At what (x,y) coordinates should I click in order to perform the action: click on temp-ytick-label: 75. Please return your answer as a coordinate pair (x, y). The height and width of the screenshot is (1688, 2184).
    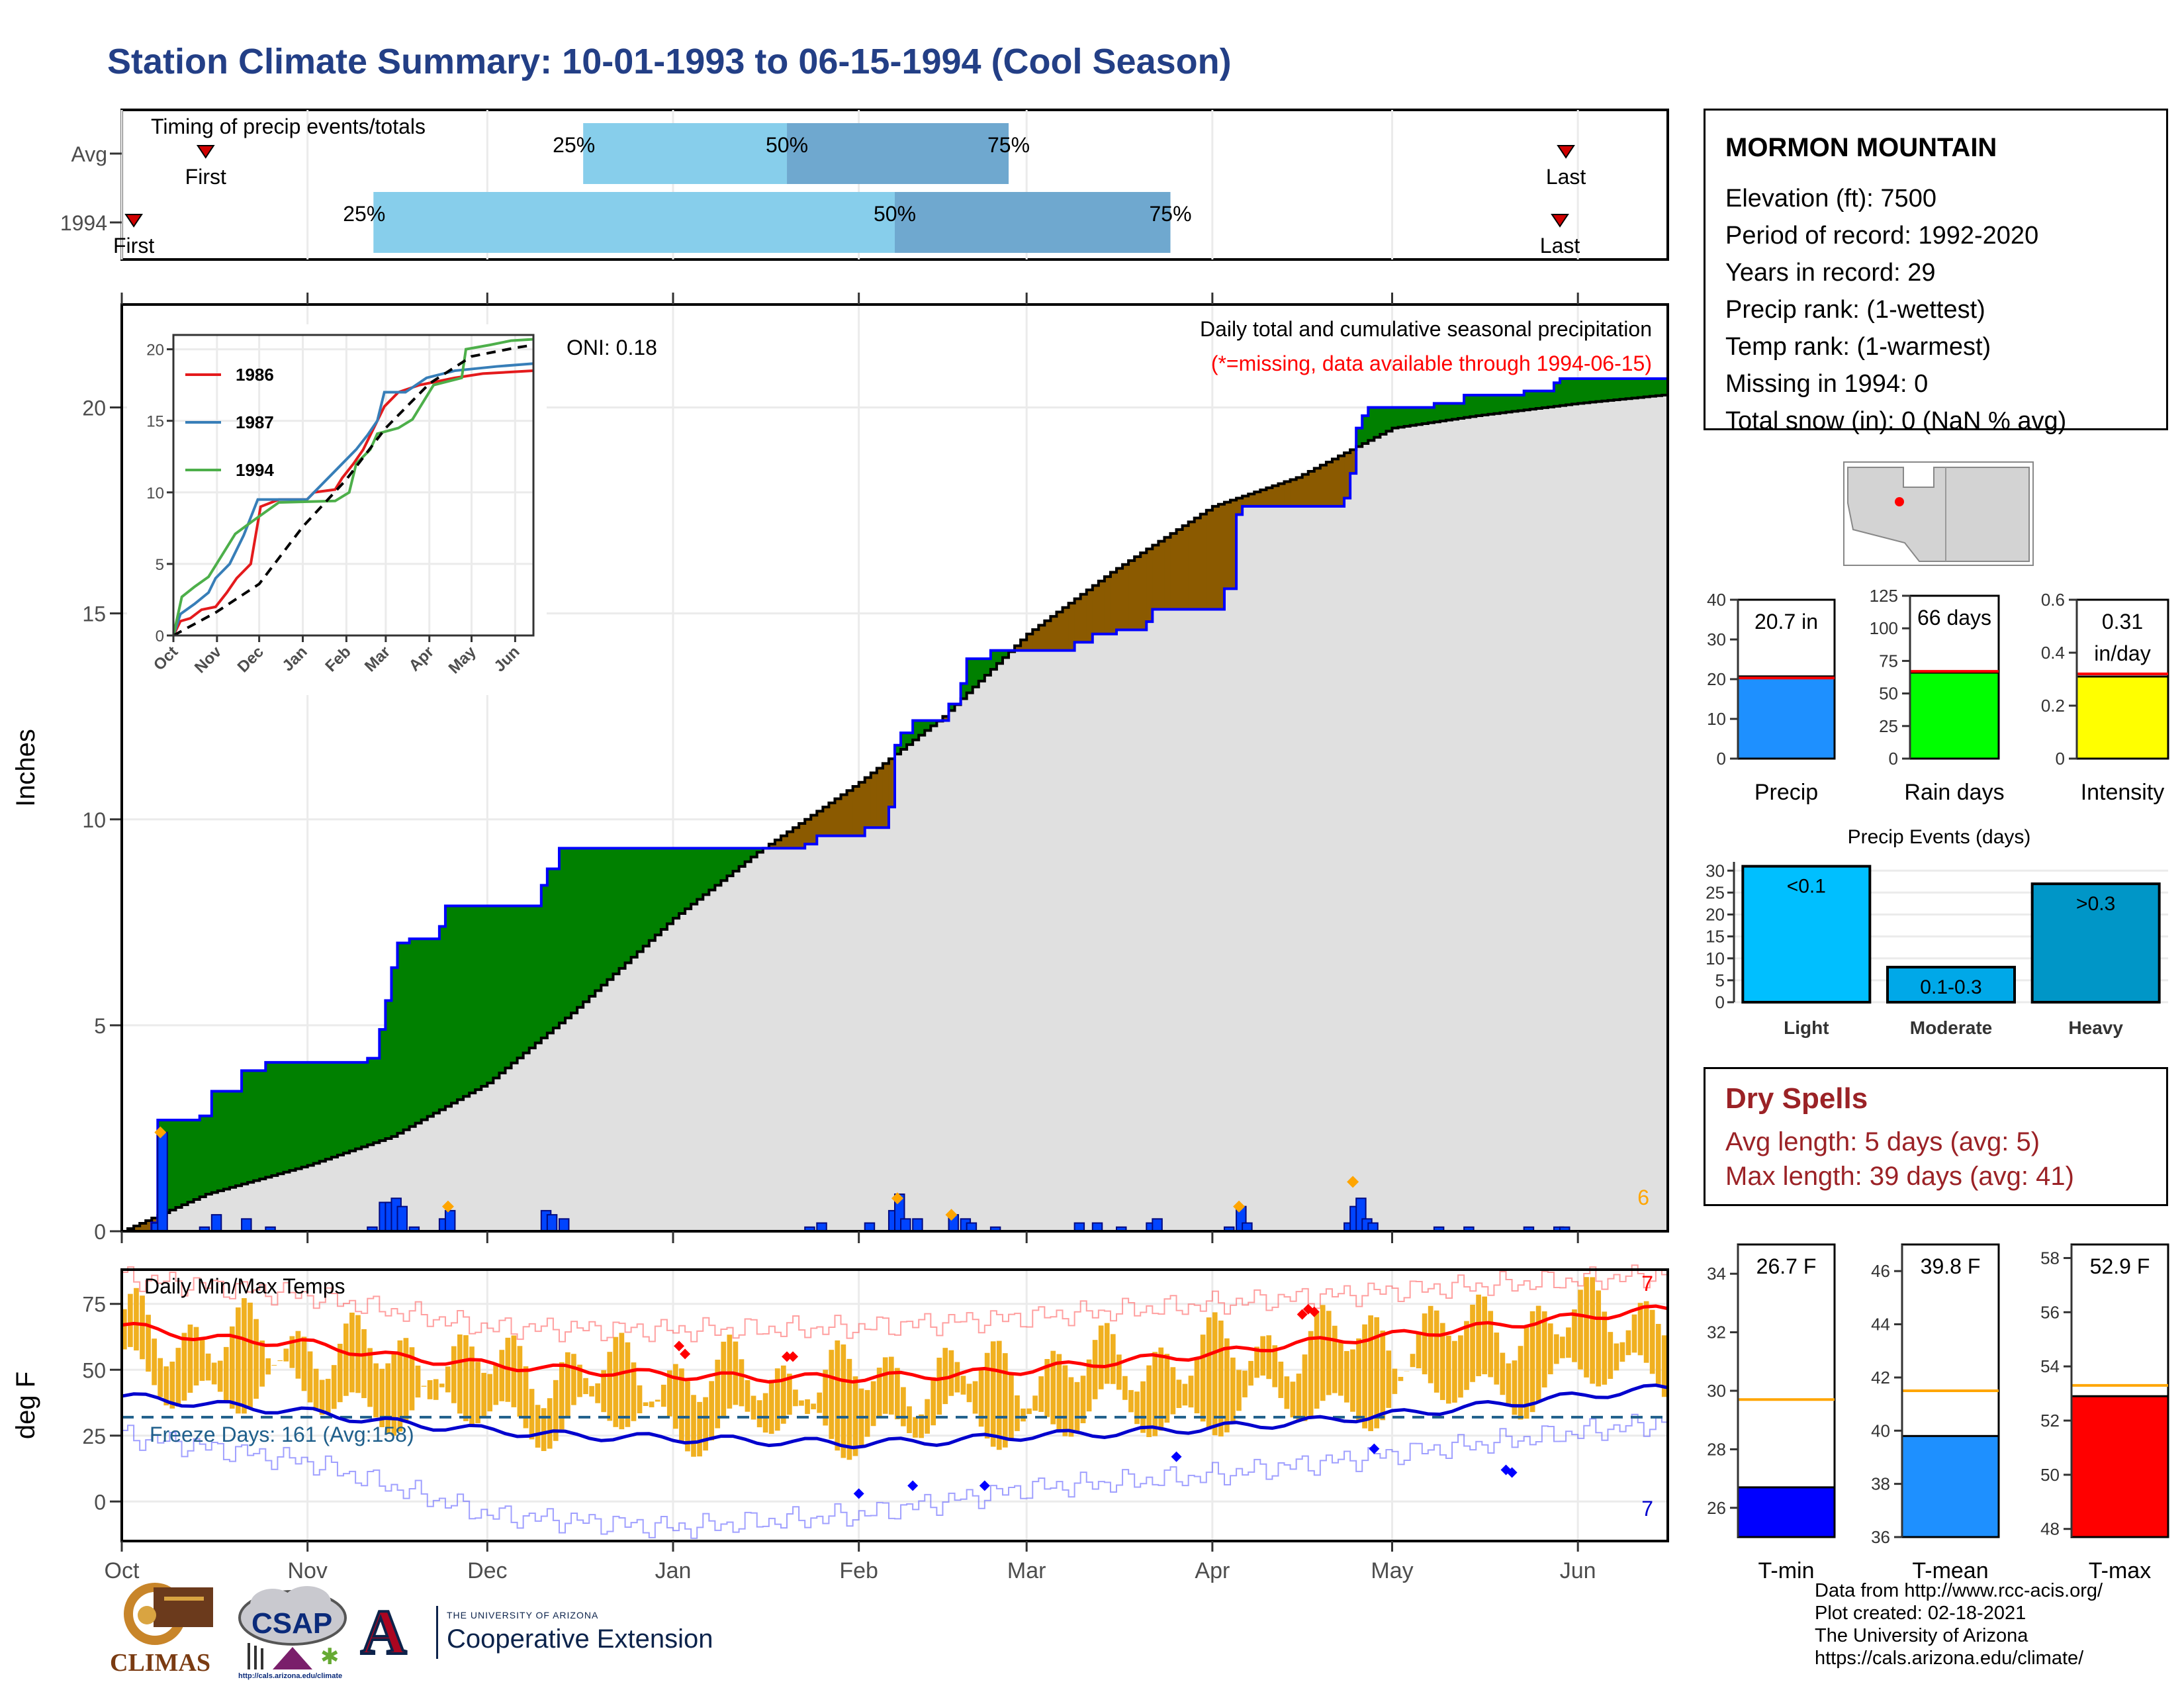
    Looking at the image, I should click on (94, 1305).